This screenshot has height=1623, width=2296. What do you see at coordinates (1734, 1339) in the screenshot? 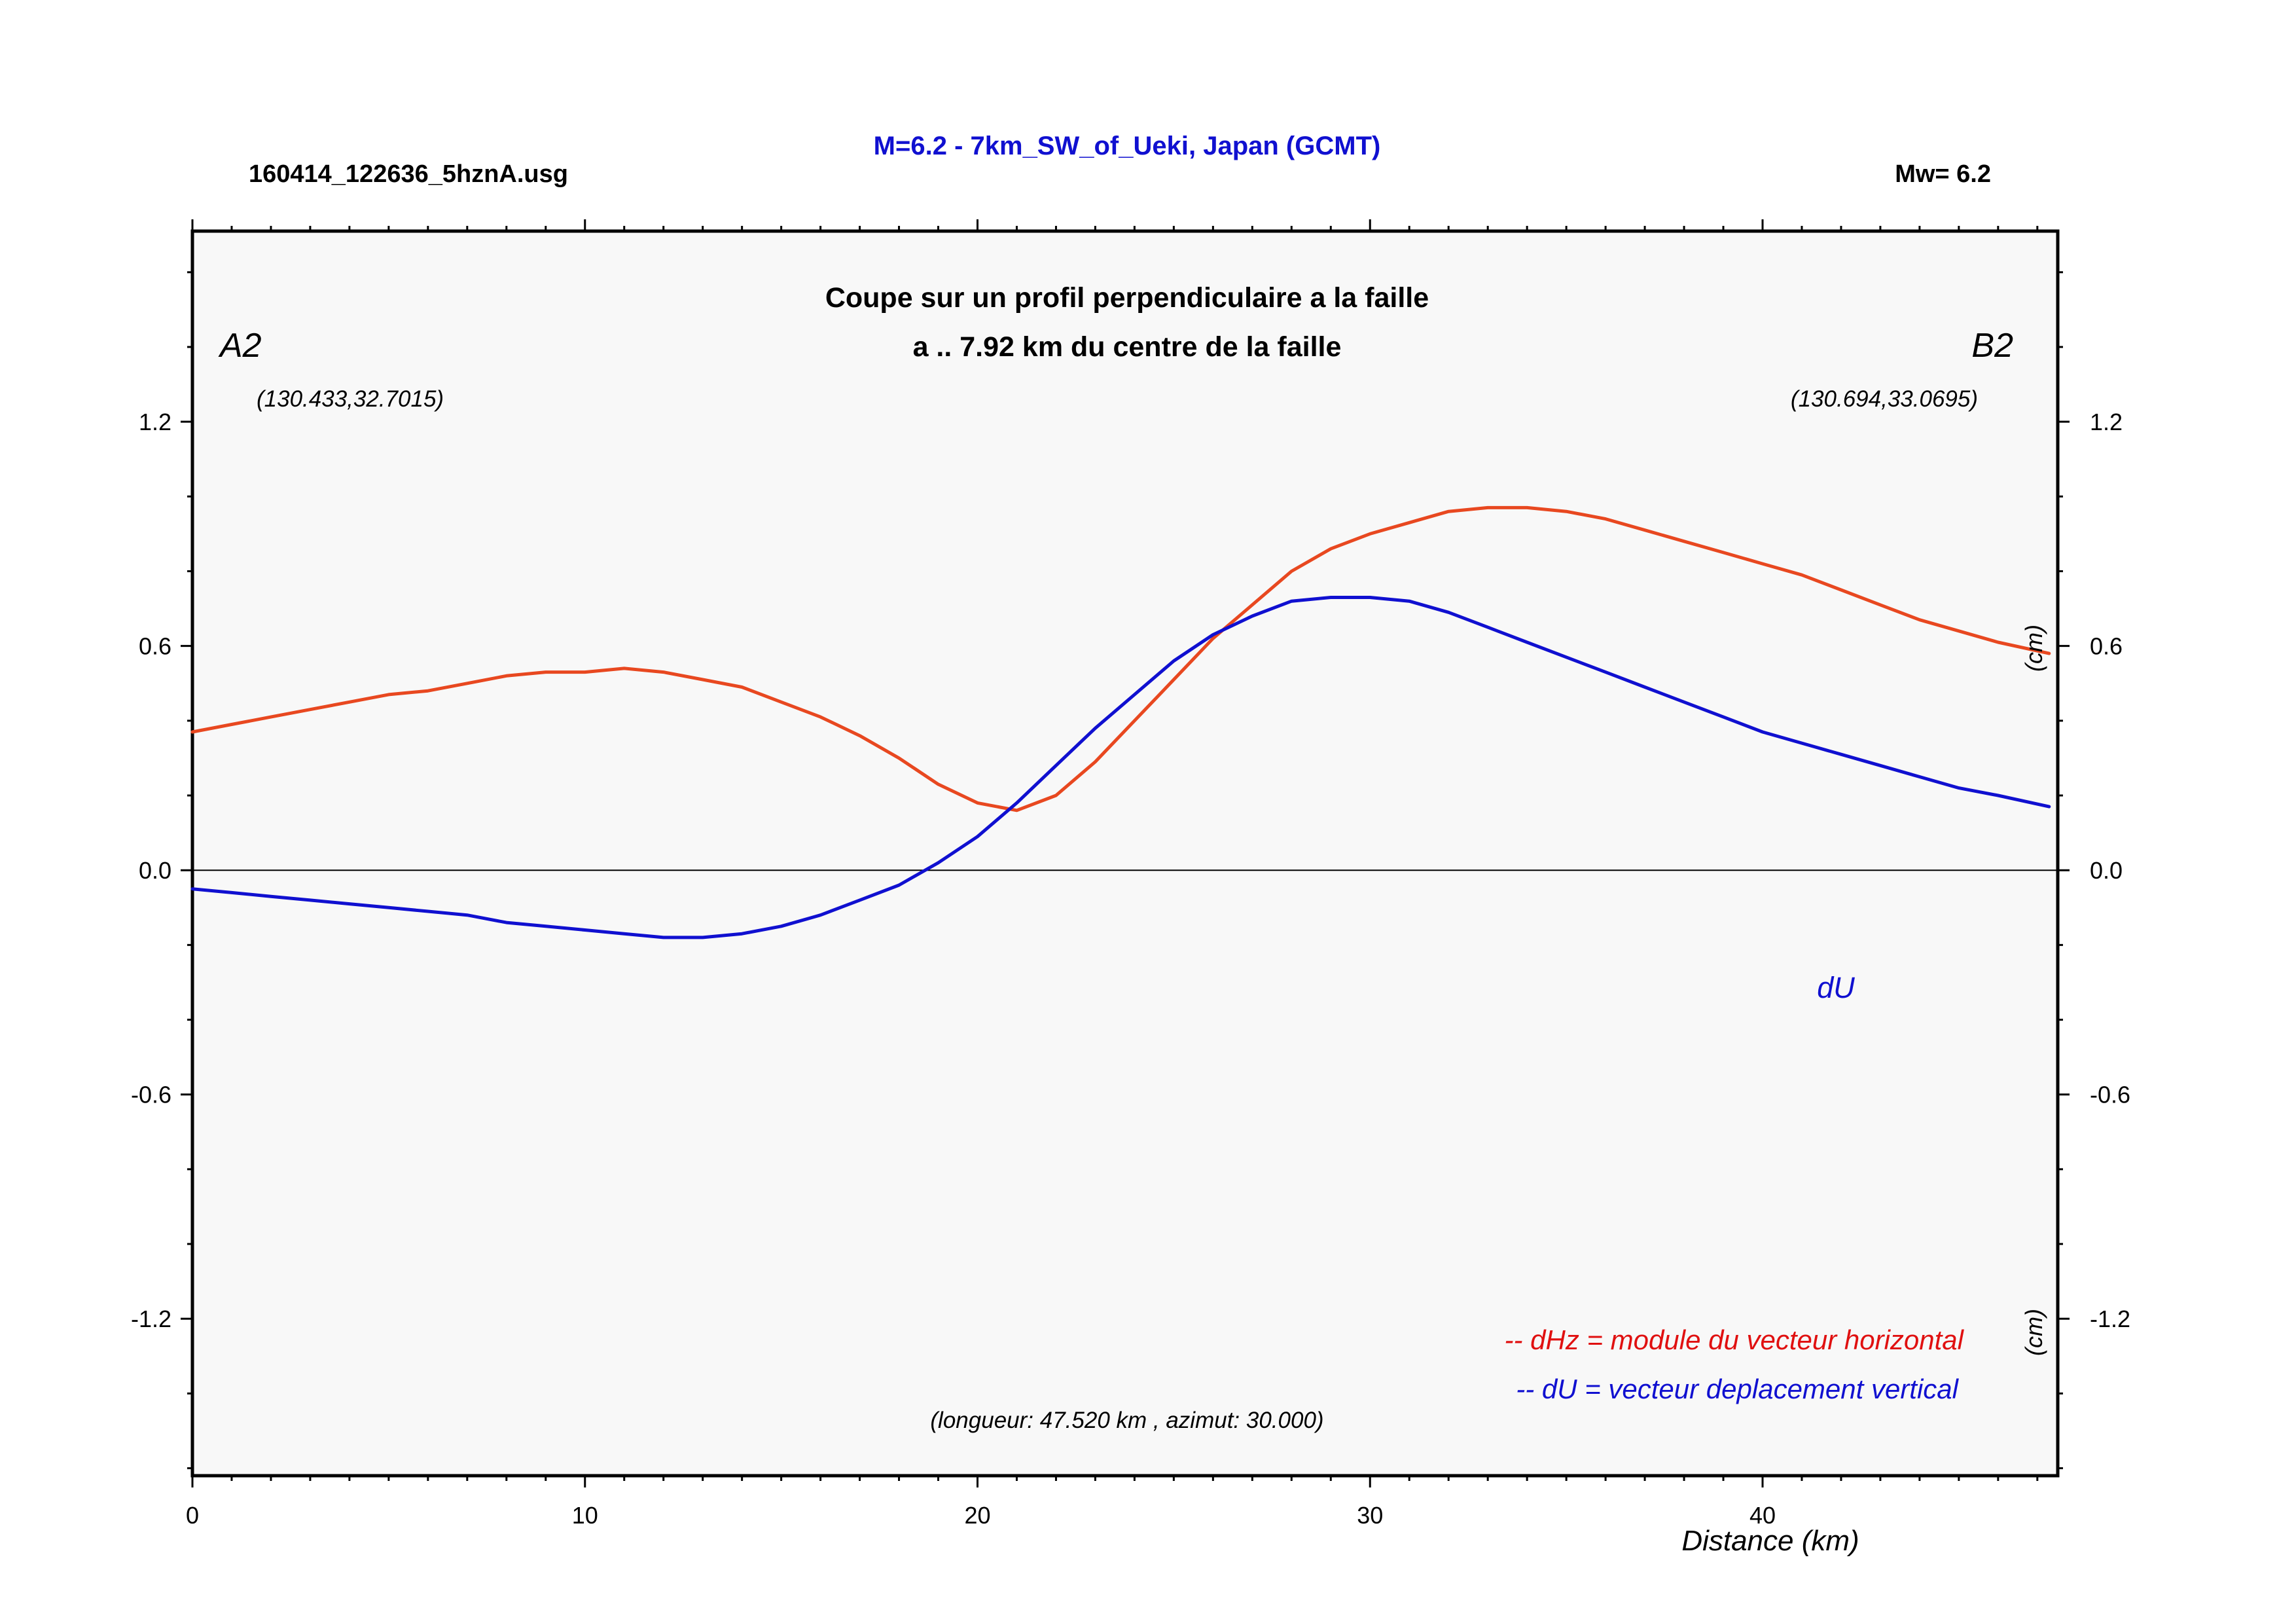
I see `legend-dhz: -- dHz = module du vecteur horizontal` at bounding box center [1734, 1339].